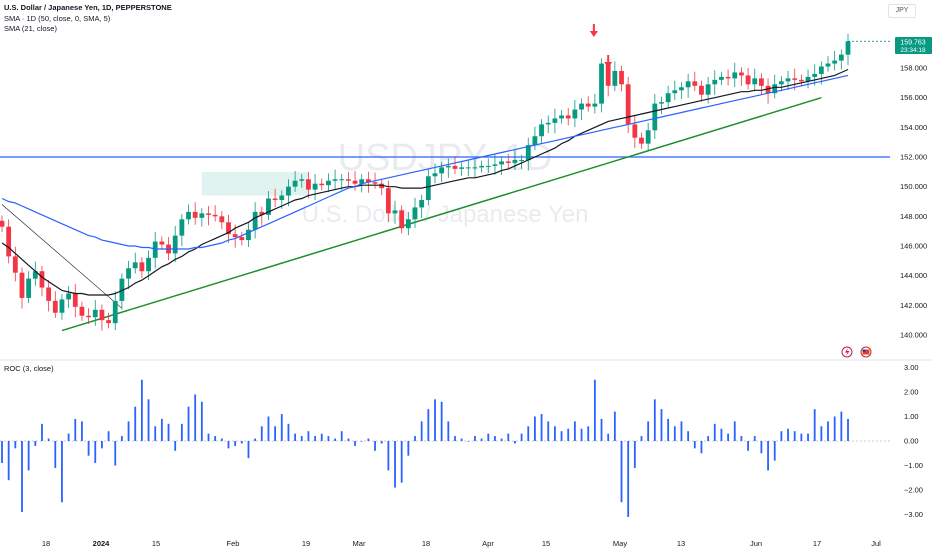 The image size is (932, 550). Describe the element at coordinates (57, 18) in the screenshot. I see `sma50-legend: SMA · 1D (50, close, 0, SMA, 5)` at that location.